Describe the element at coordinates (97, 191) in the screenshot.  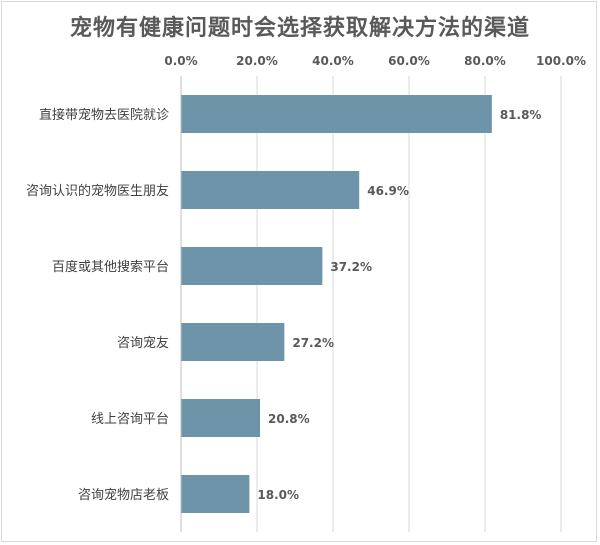
I see `category-label: 咨询认识的宠物医生朋友` at that location.